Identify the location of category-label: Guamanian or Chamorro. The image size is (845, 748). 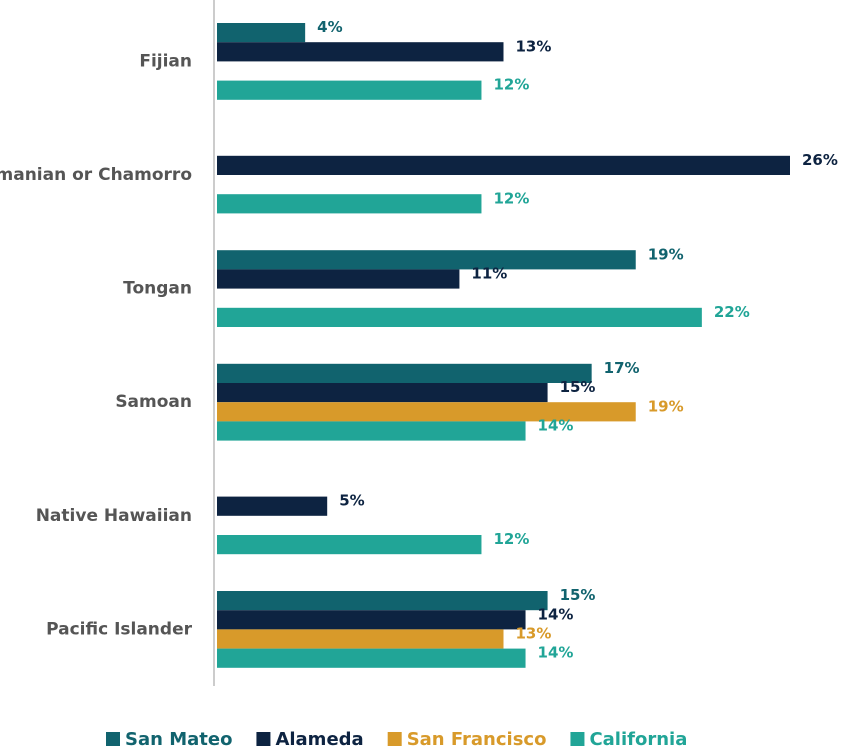
(96, 175).